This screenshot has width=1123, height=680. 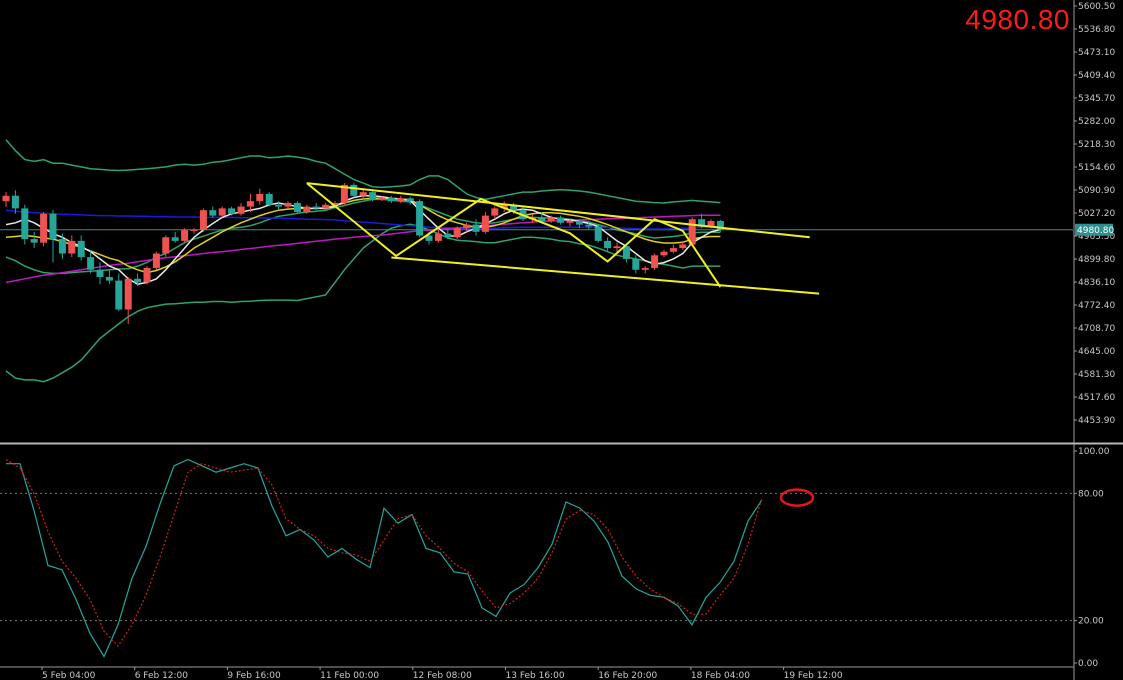 What do you see at coordinates (1096, 352) in the screenshot?
I see `price-tick-label: 4645.00` at bounding box center [1096, 352].